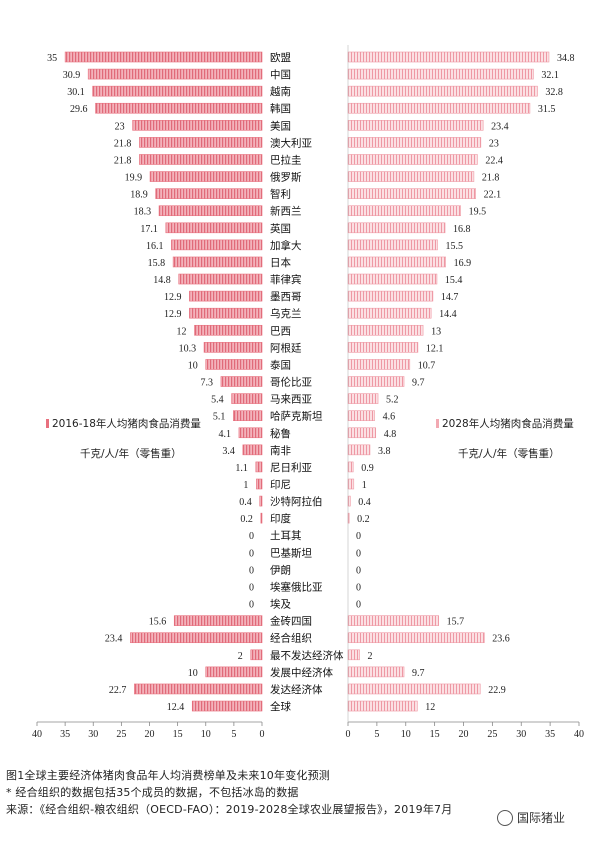 Image resolution: width=600 pixels, height=842 pixels. What do you see at coordinates (296, 501) in the screenshot?
I see `category-label-26: 沙特阿拉伯` at bounding box center [296, 501].